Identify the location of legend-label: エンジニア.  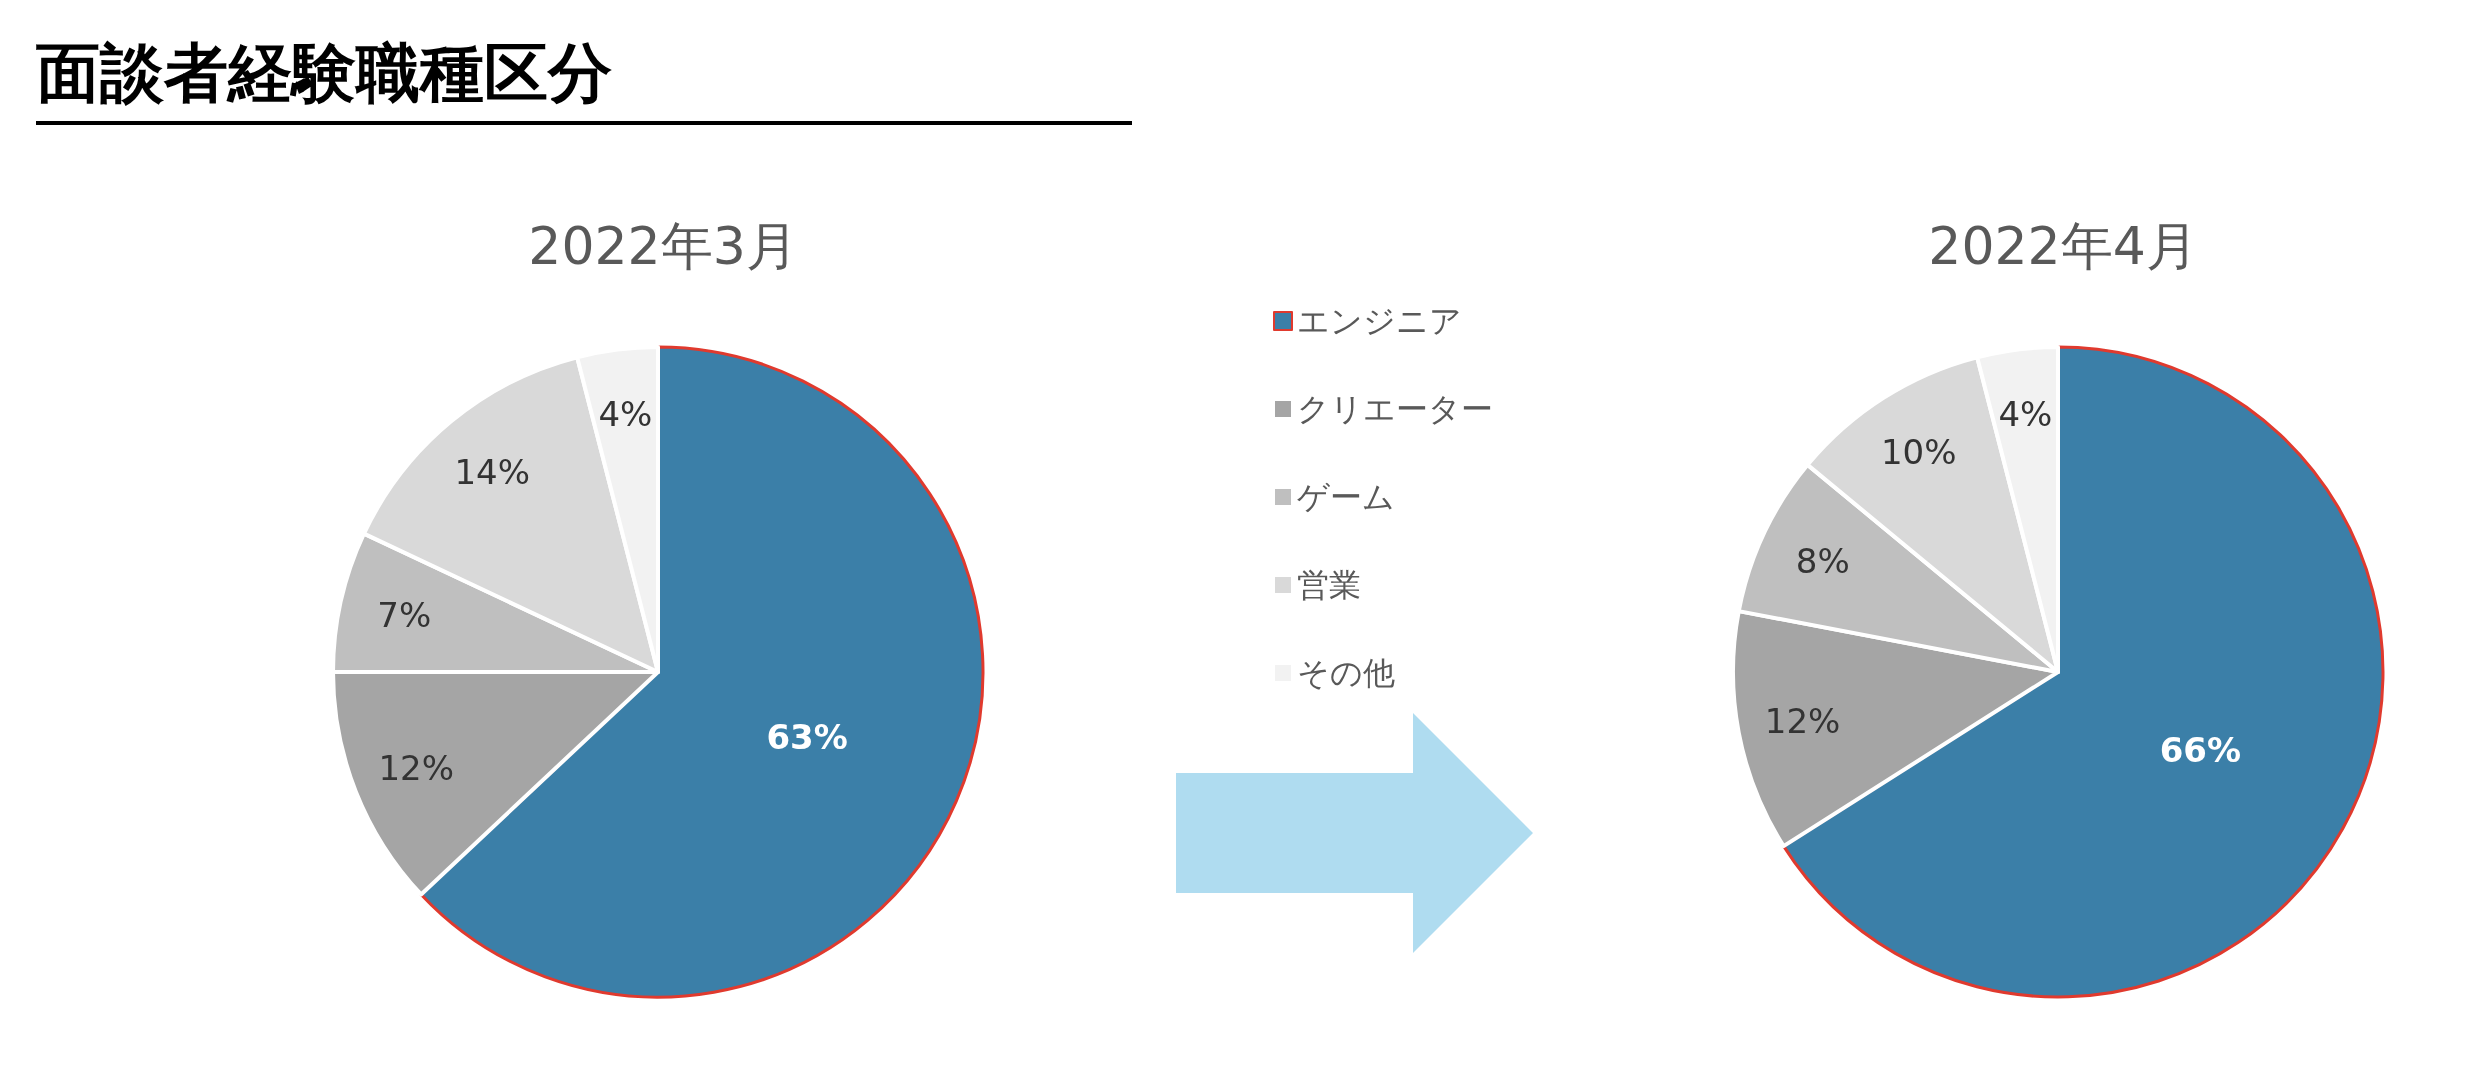
(1379, 321).